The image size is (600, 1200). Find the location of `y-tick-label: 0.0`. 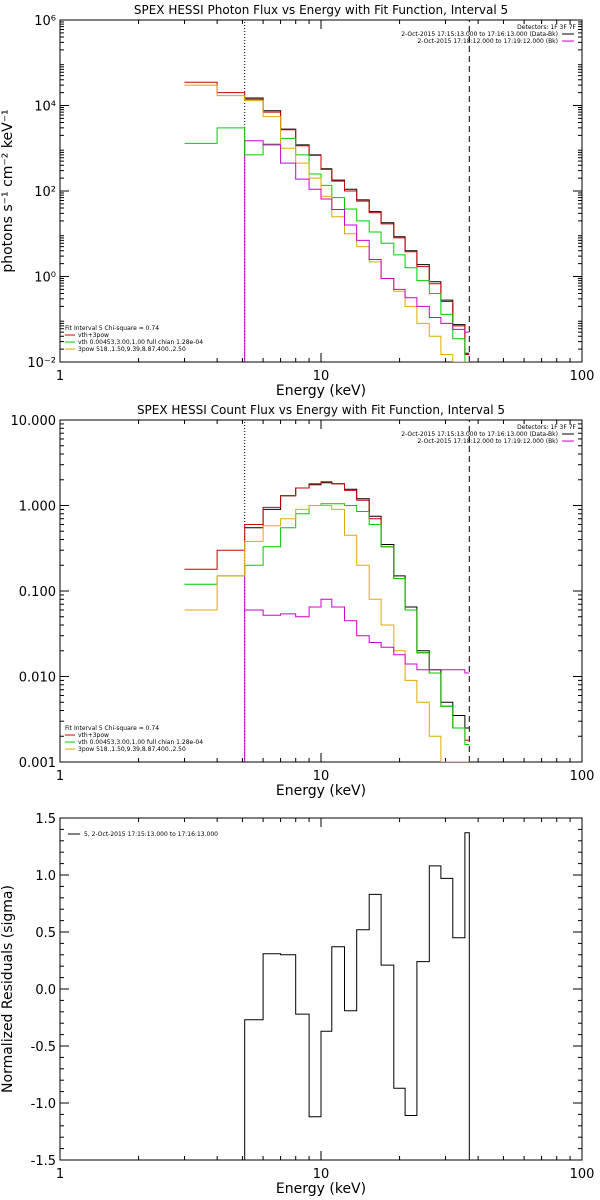

y-tick-label: 0.0 is located at coordinates (45, 990).